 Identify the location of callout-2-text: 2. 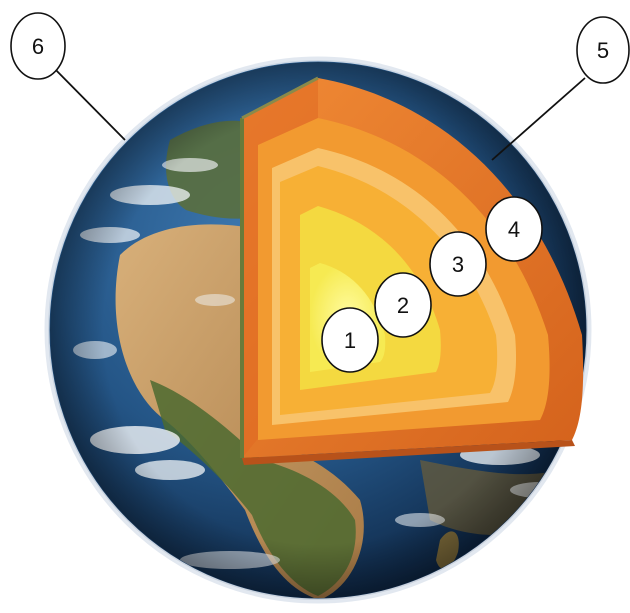
(403, 305).